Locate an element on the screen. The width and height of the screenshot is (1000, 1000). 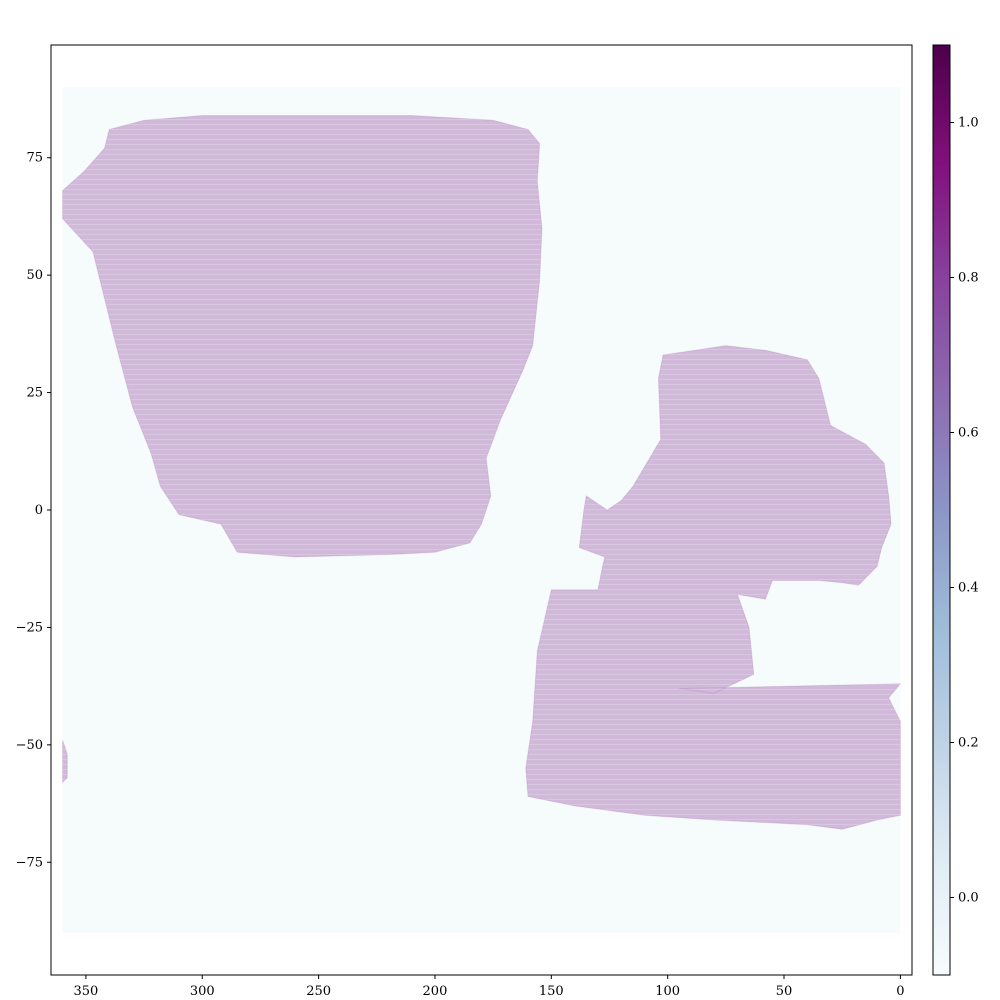
y-axis: 75 50 25 0 −25 −50 −75 is located at coordinates (33, 510).